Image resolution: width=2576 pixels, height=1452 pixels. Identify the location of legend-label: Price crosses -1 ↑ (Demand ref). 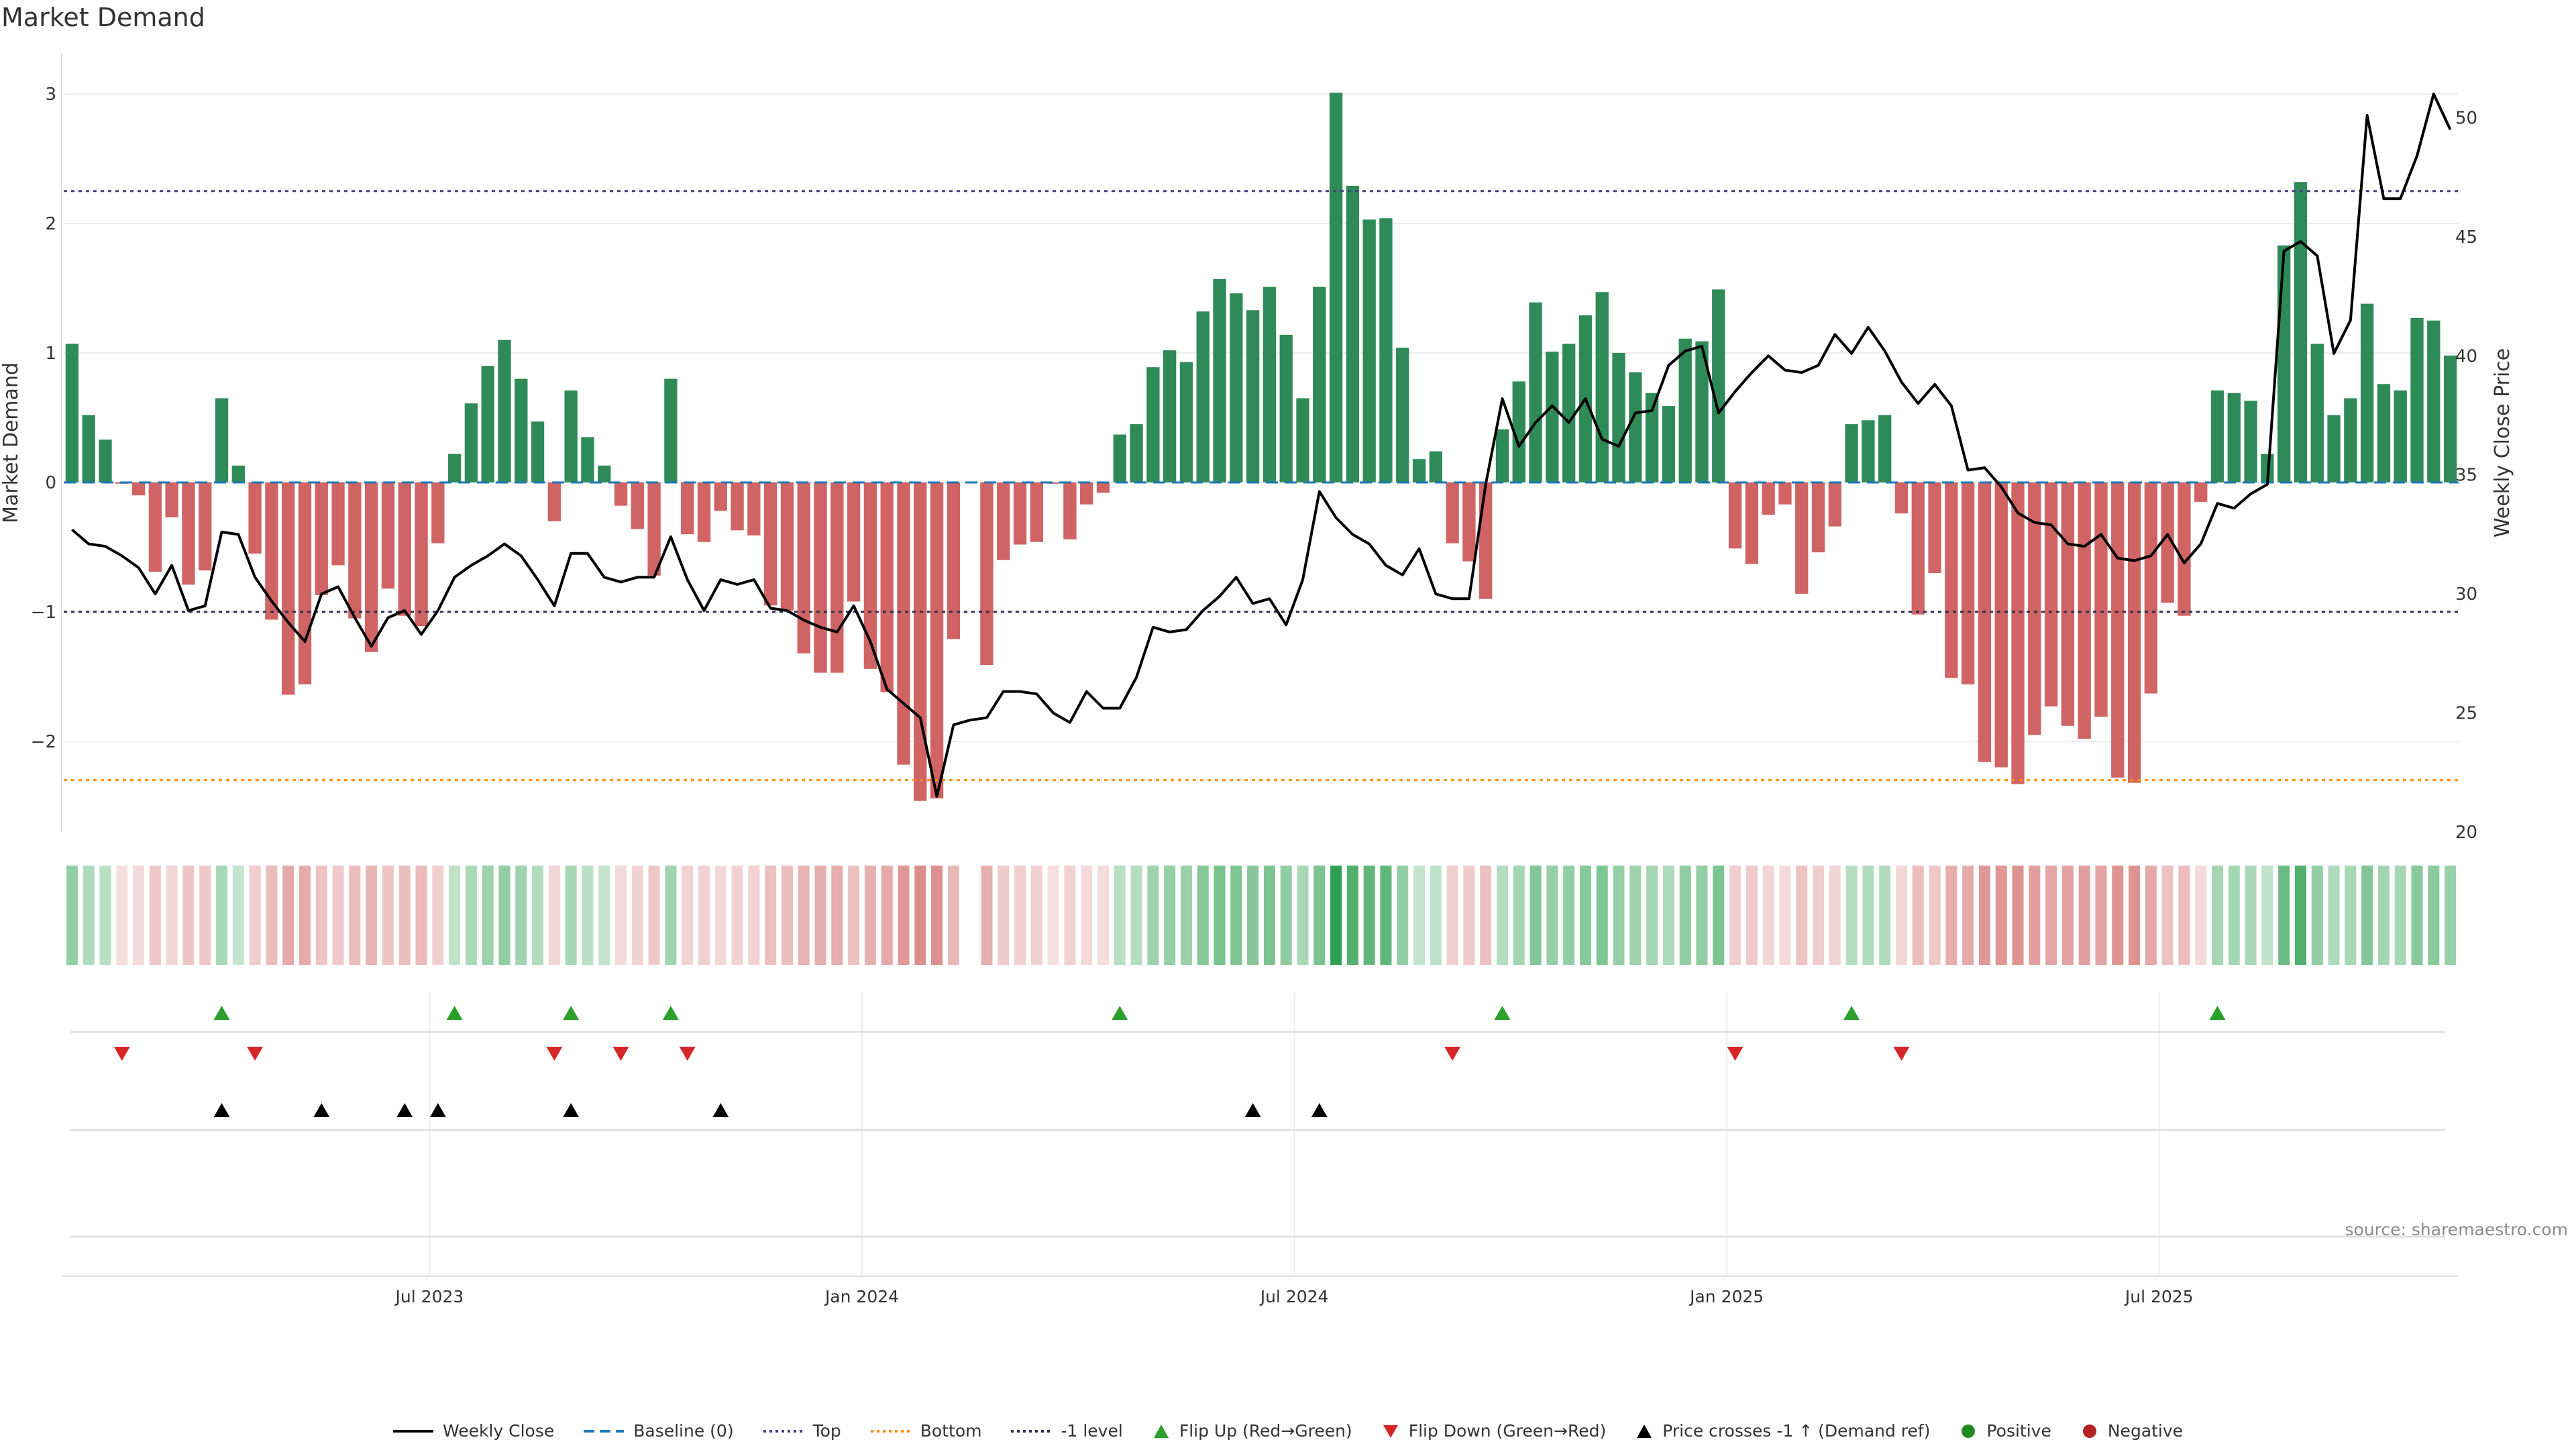
(1796, 1431).